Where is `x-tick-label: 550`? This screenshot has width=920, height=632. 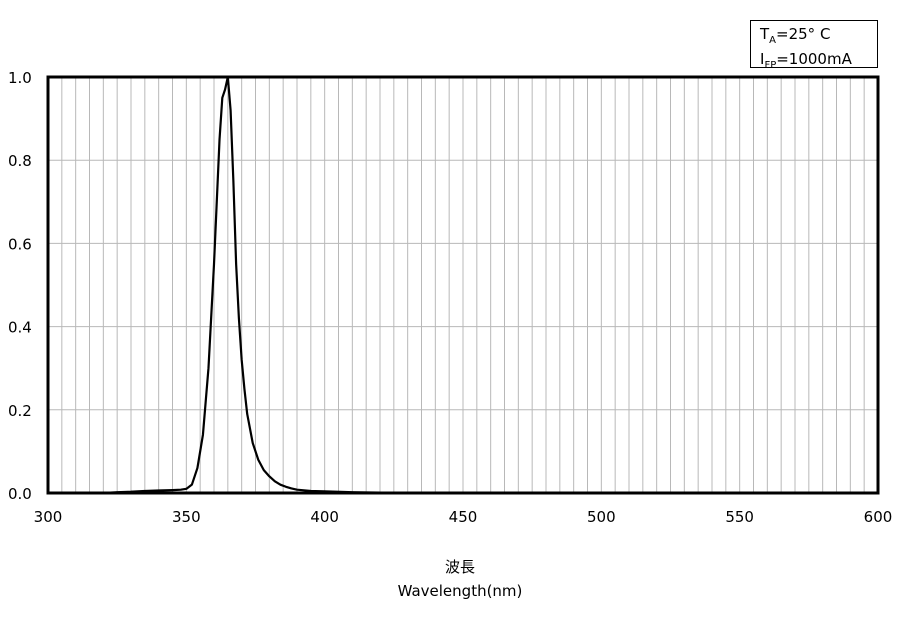
x-tick-label: 550 is located at coordinates (739, 517).